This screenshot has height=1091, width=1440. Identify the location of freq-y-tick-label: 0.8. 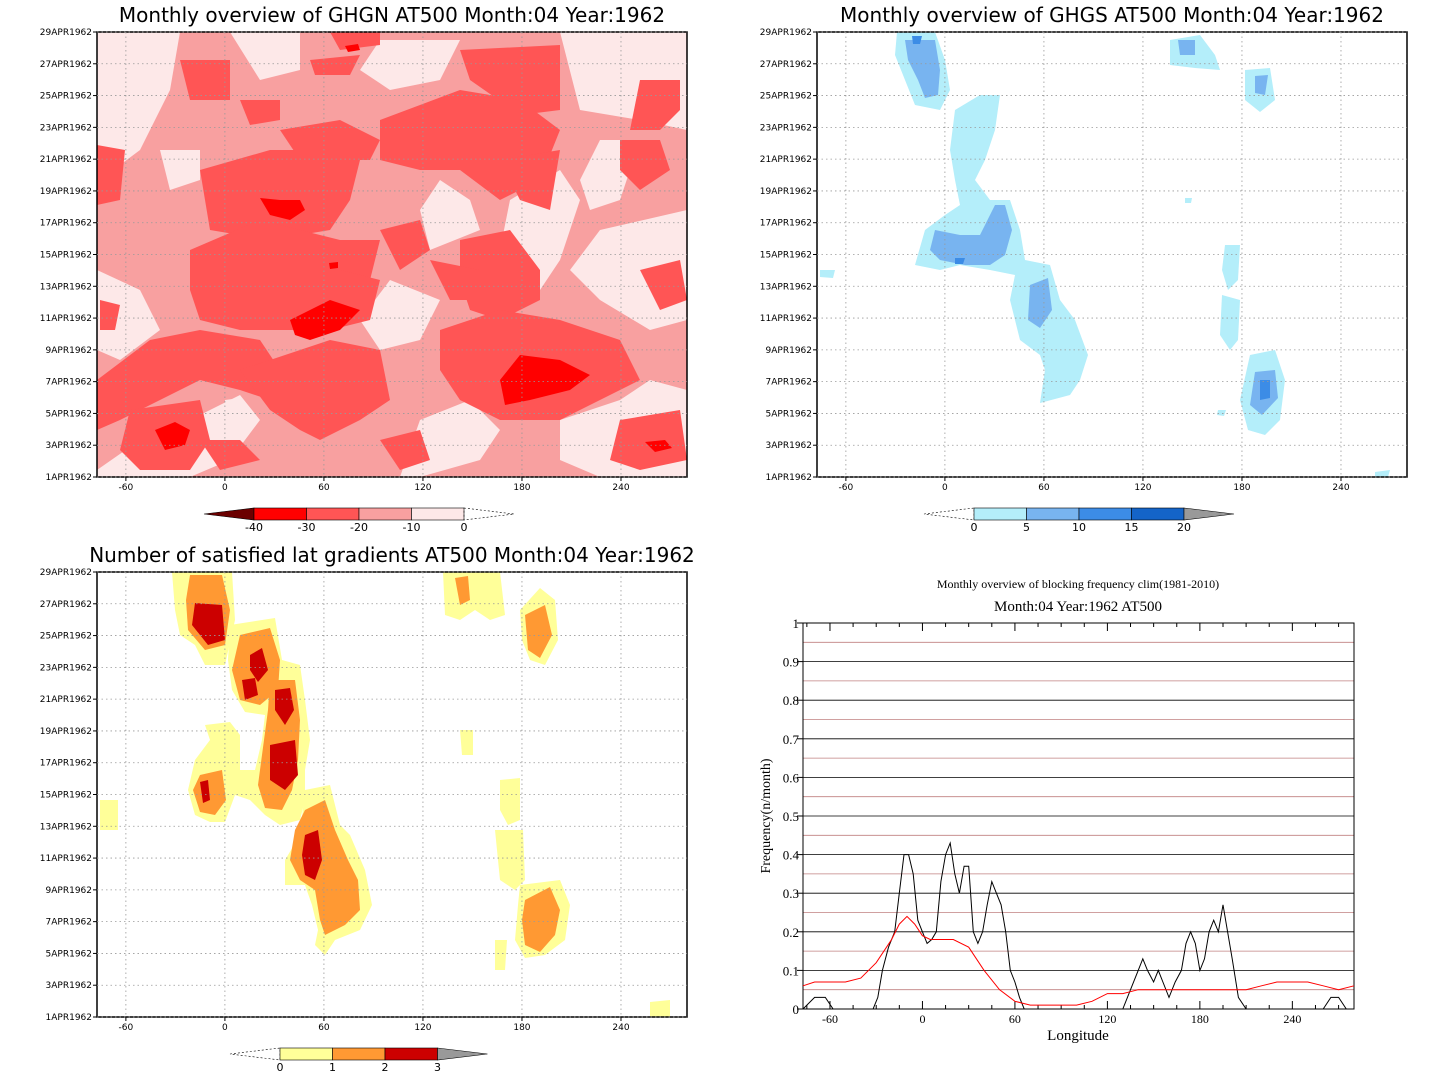
(791, 700).